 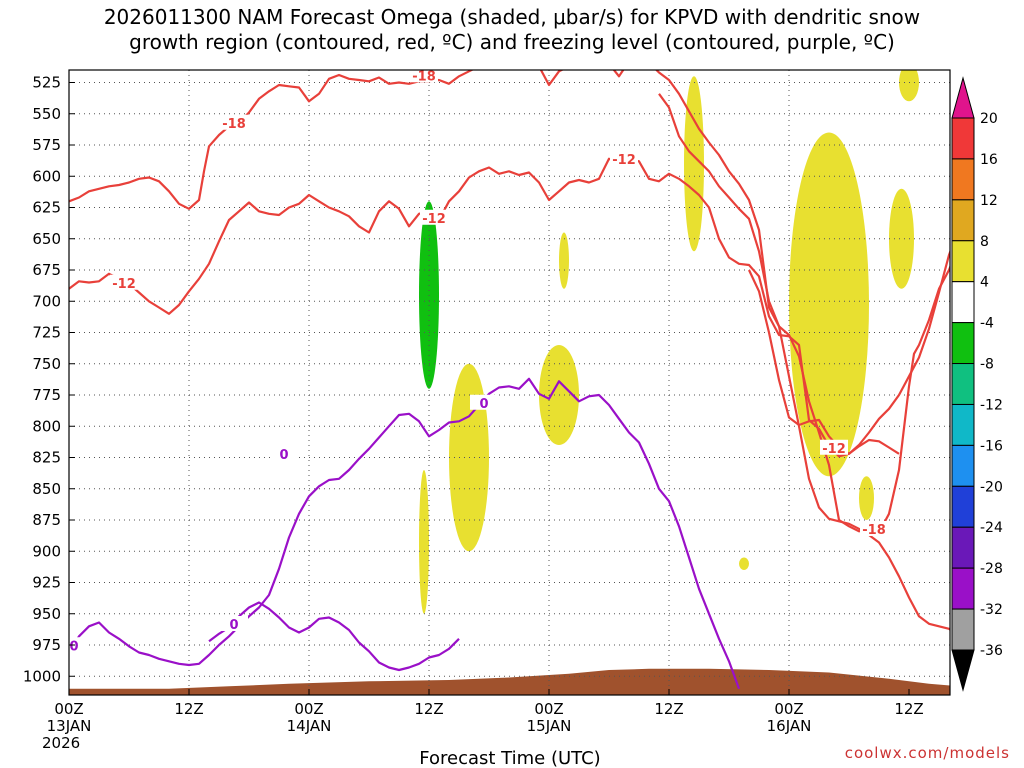 I want to click on label-minus18-c: -18, so click(x=874, y=530).